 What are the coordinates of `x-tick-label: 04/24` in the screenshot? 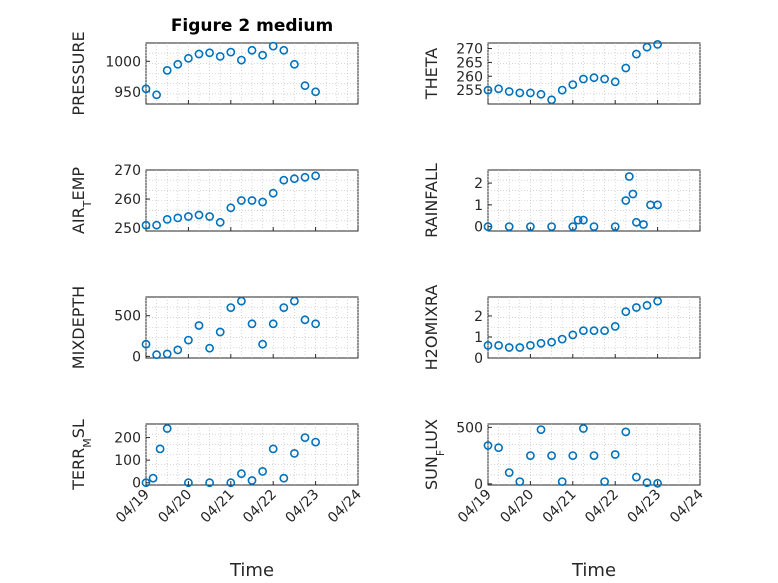 It's located at (687, 506).